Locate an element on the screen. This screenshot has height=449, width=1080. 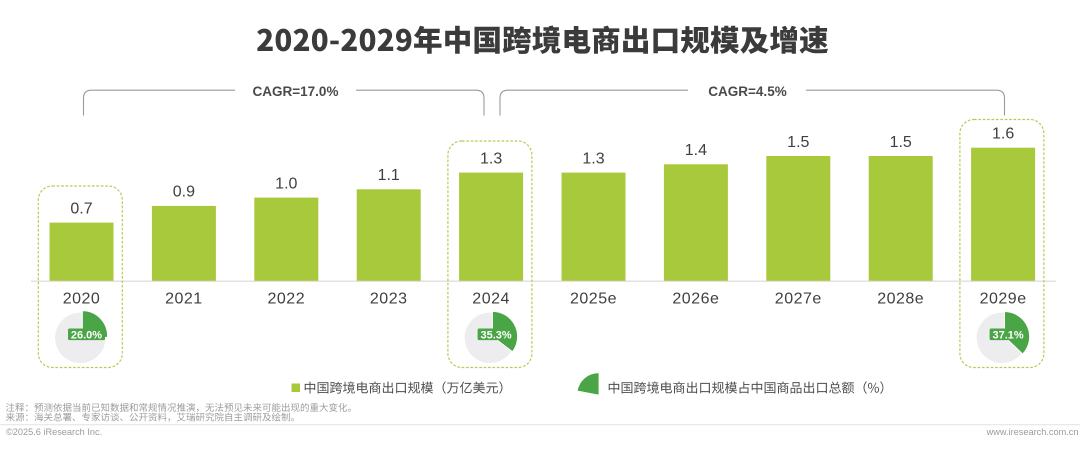
svg-text: 2023 is located at coordinates (389, 298).